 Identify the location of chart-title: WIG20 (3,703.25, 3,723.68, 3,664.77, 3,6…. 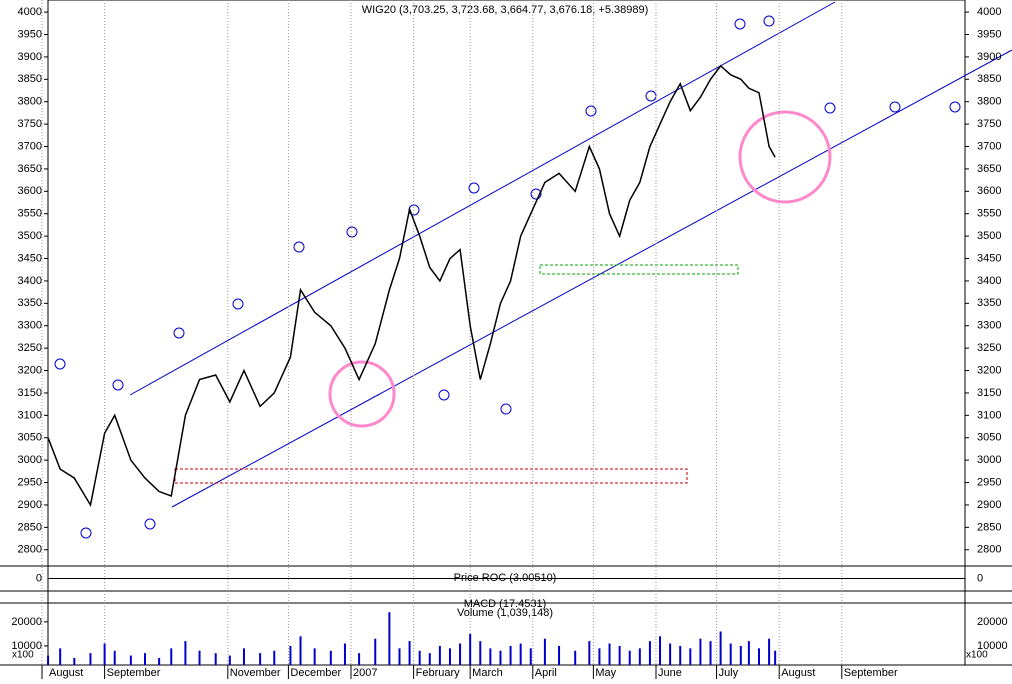
(505, 10).